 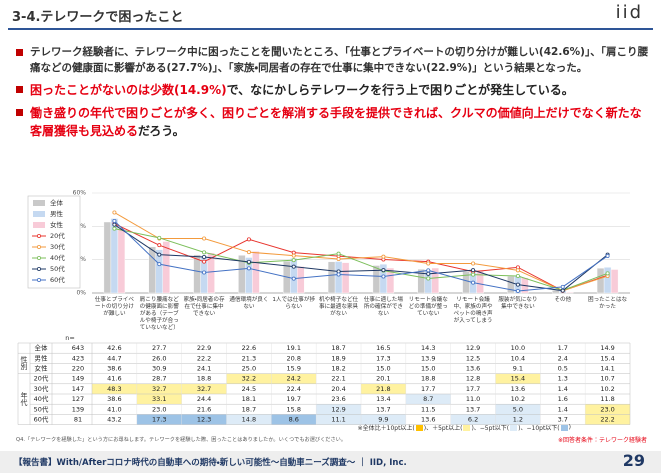 I want to click on cell-value: 11.8, so click(x=607, y=399).